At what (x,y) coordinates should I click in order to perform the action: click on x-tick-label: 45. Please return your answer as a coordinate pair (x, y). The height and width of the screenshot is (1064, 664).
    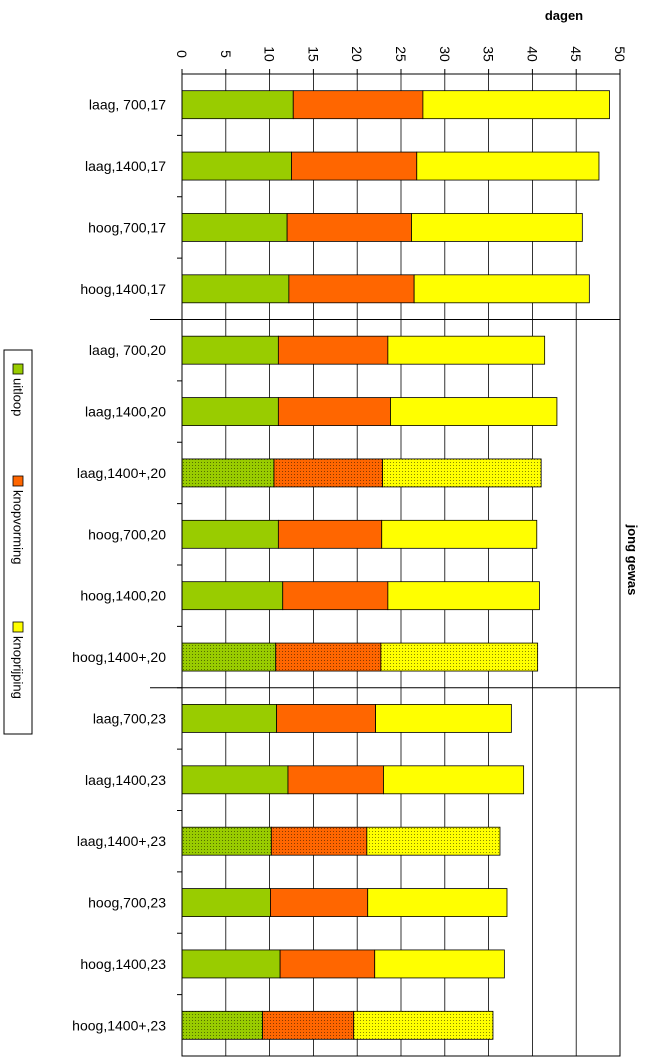
    Looking at the image, I should click on (576, 54).